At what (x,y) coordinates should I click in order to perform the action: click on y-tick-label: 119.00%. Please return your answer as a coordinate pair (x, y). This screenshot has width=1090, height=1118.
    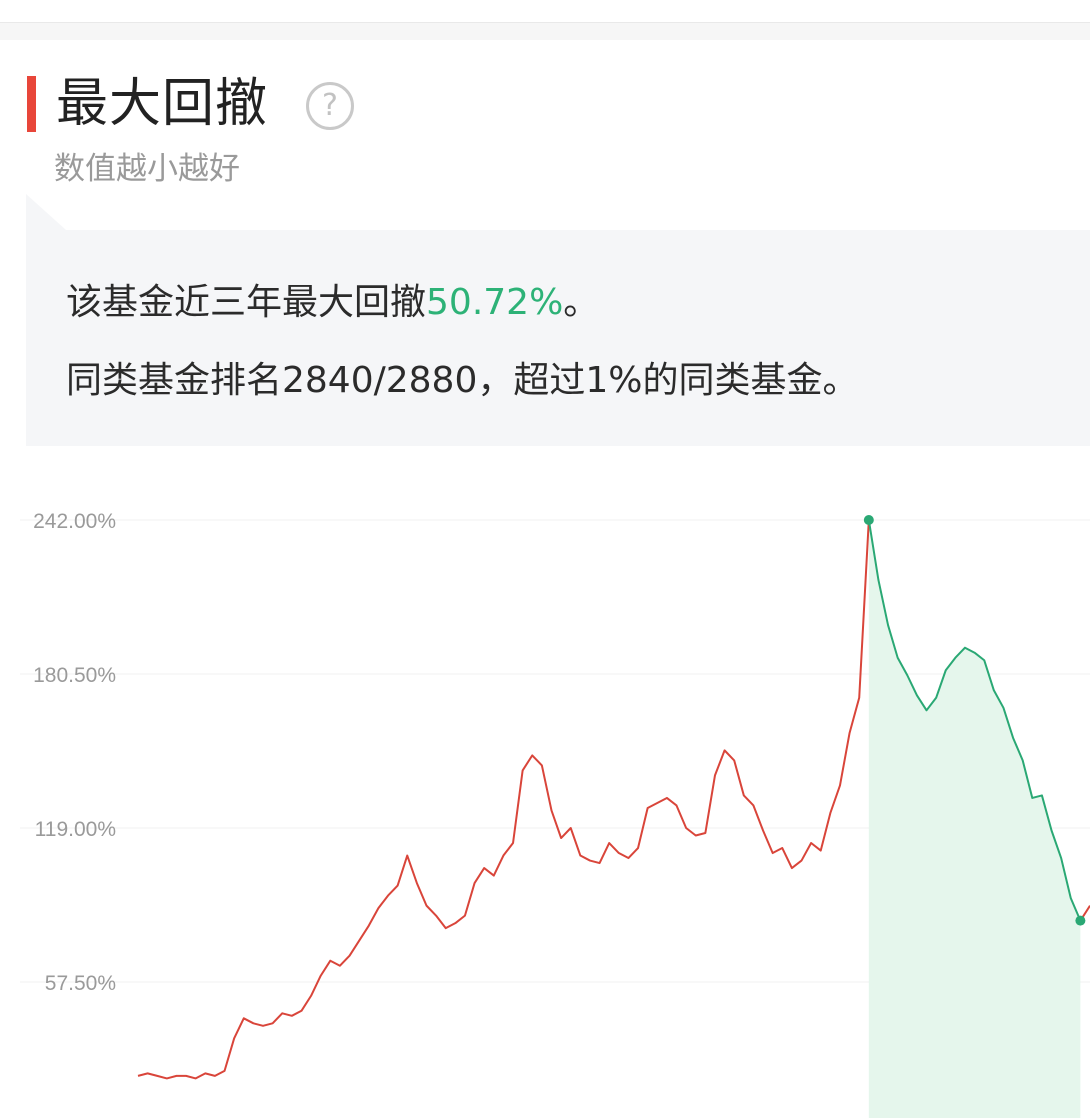
    Looking at the image, I should click on (75, 829).